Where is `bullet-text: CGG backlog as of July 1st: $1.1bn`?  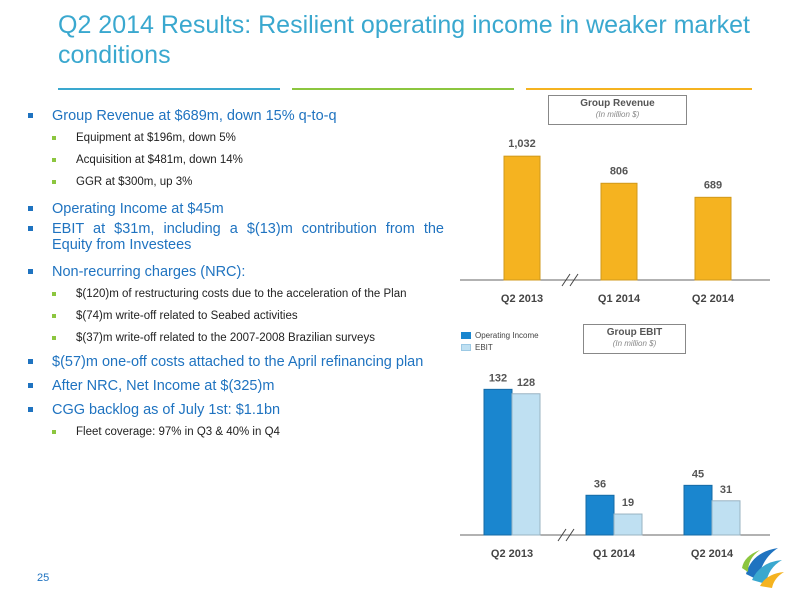 bullet-text: CGG backlog as of July 1st: $1.1bn is located at coordinates (166, 410).